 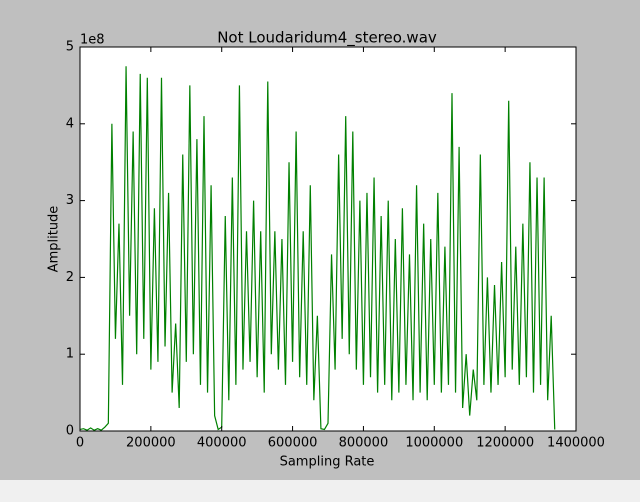 What do you see at coordinates (364, 443) in the screenshot?
I see `x-tick-label: 800000` at bounding box center [364, 443].